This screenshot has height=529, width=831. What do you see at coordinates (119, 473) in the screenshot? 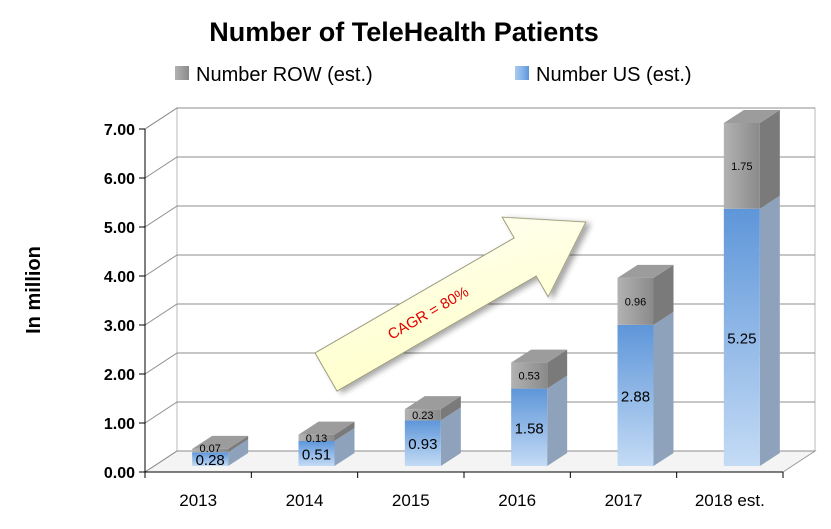
I see `y-tick-label: 0.00` at bounding box center [119, 473].